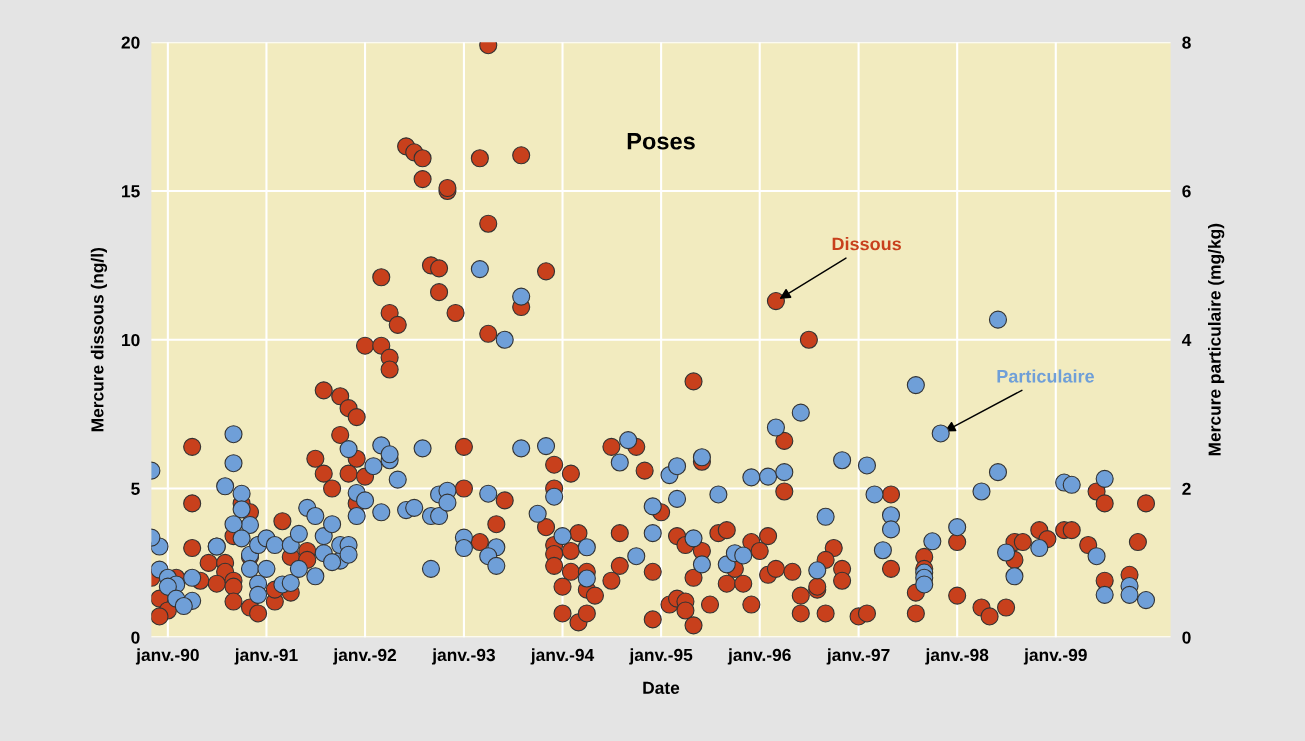  I want to click on x-tick-label: janv.-95, so click(661, 656).